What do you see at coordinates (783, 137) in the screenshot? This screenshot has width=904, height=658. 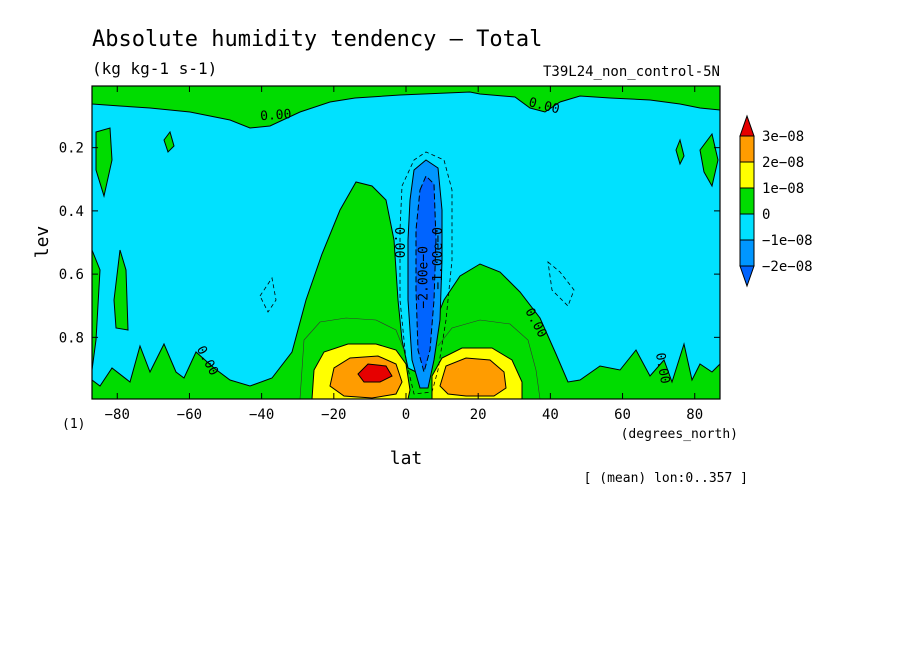 I see `colorbar-level-label: 3e−08` at bounding box center [783, 137].